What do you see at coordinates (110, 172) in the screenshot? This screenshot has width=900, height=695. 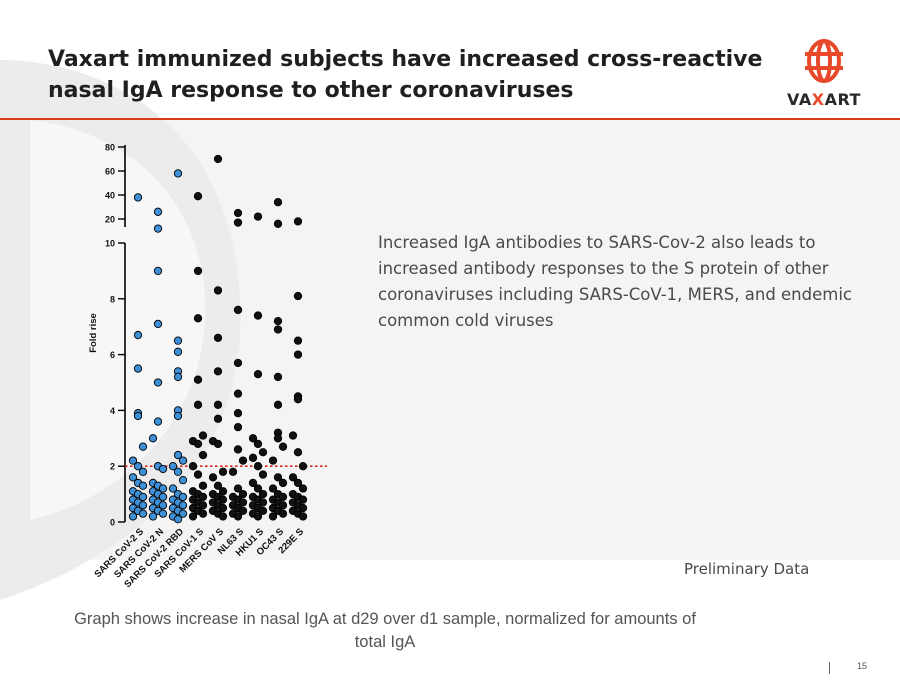 I see `y-tick-label-60: 60` at bounding box center [110, 172].